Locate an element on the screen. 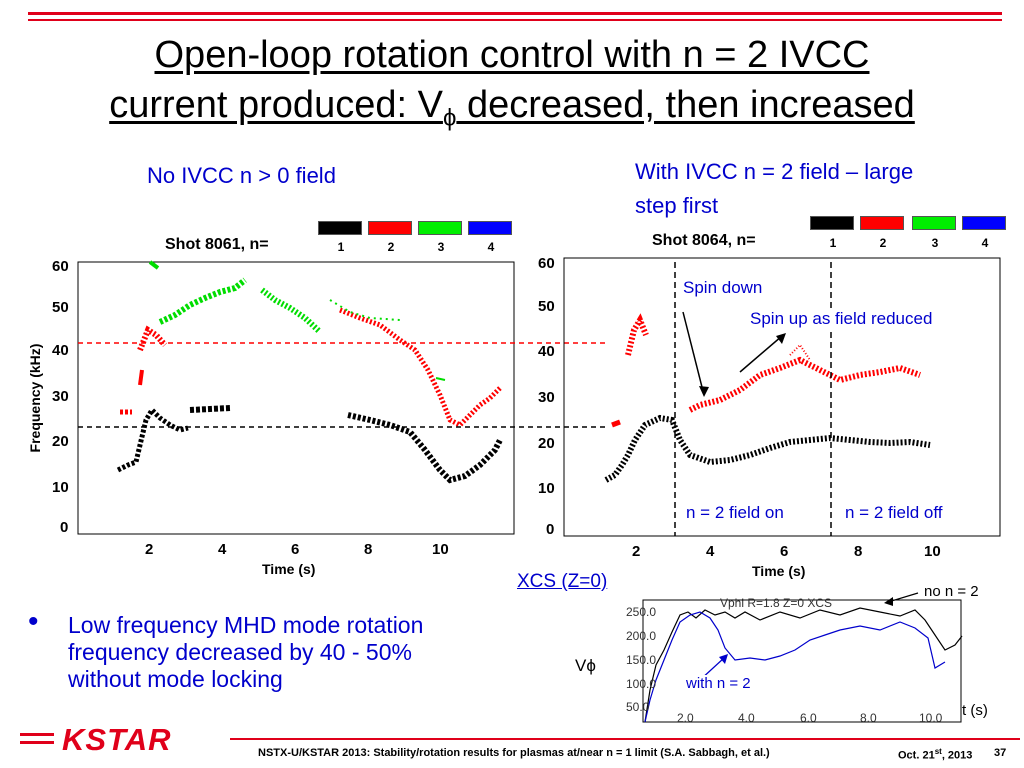 Image resolution: width=1024 pixels, height=768 pixels. inset-xtick: 4.0 is located at coordinates (746, 718).